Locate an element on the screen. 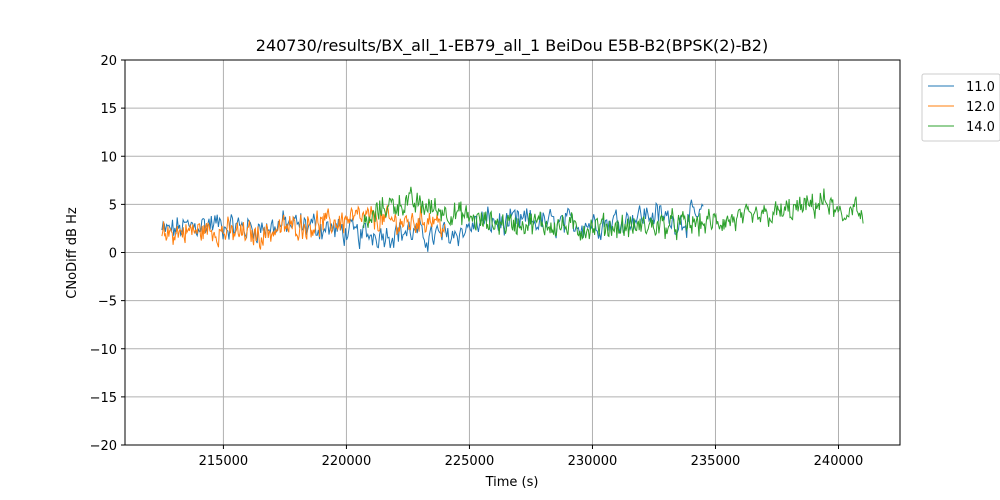 This screenshot has height=500, width=1000. y-axis: −20 −15 −10 −5 0 5 10 15 20 is located at coordinates (107, 254).